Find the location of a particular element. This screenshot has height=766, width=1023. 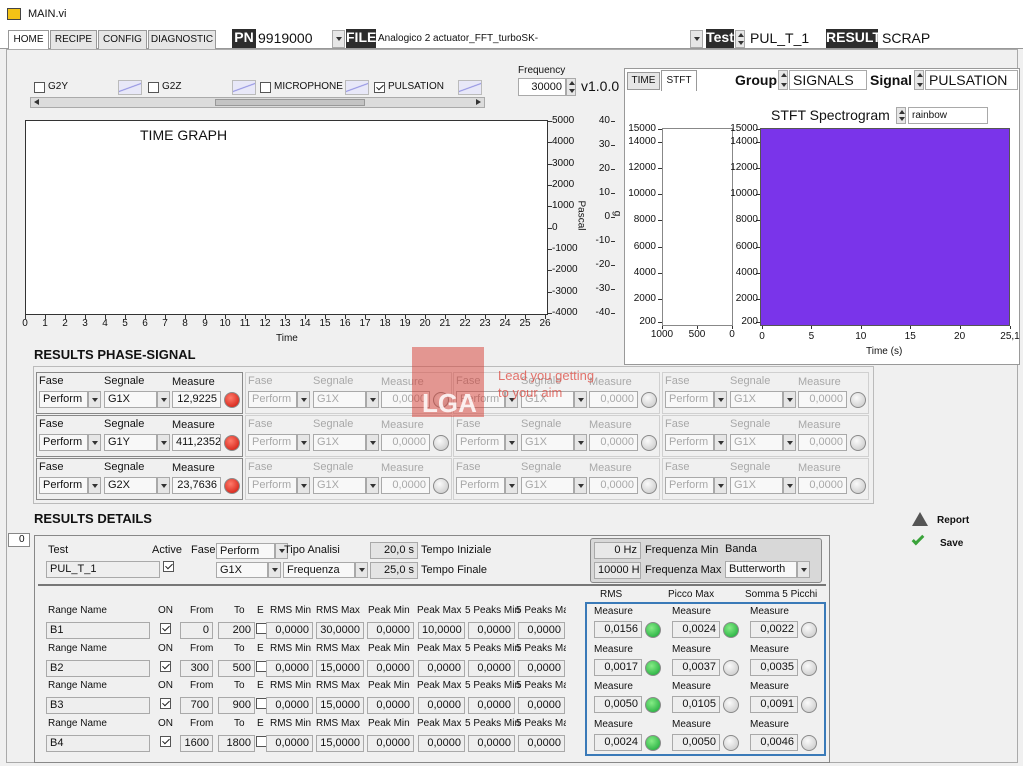

test-input: PUL_T_1 is located at coordinates (103, 569).